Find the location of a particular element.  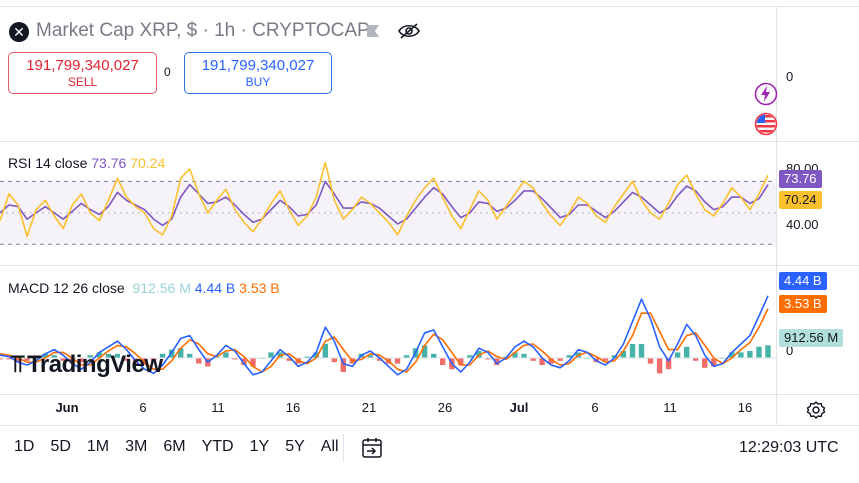

top-border is located at coordinates (429, 6).